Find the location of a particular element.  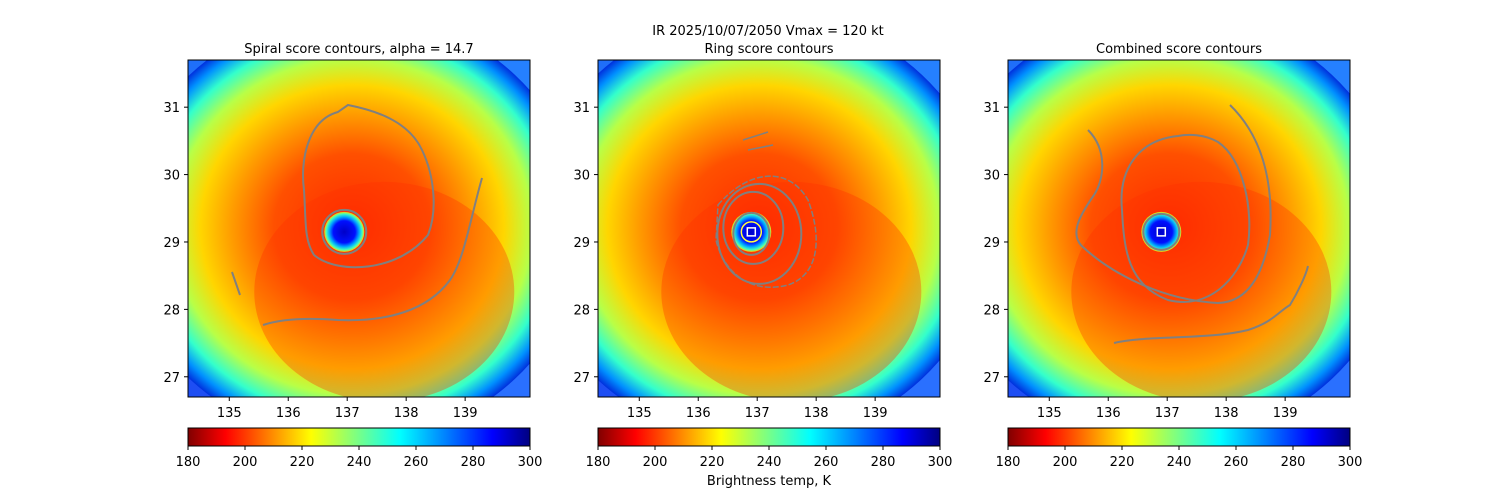

panel-2-contours is located at coordinates (766, 209).